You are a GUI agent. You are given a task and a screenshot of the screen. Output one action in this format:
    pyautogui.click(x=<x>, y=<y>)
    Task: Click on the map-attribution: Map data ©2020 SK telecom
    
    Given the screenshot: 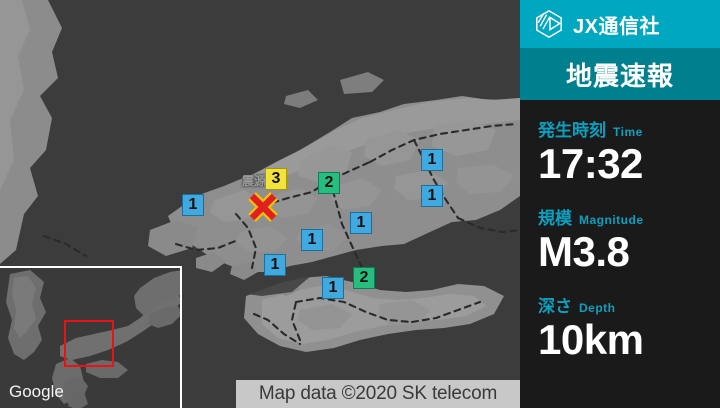 What is the action you would take?
    pyautogui.click(x=378, y=394)
    